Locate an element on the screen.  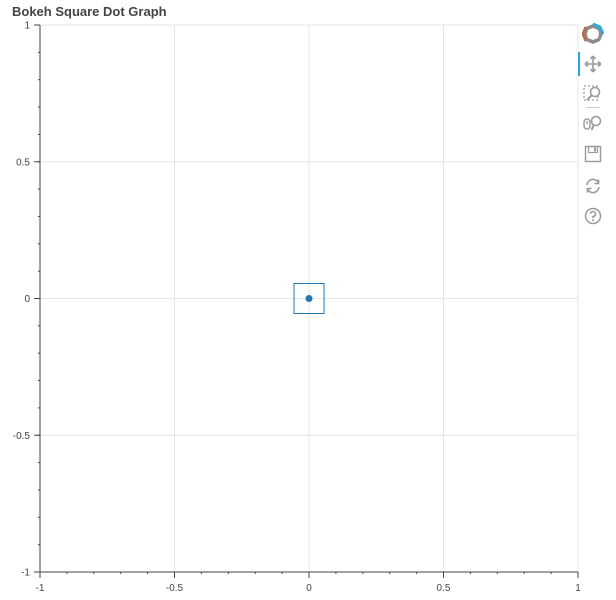
wheel-zoom-button is located at coordinates (593, 124).